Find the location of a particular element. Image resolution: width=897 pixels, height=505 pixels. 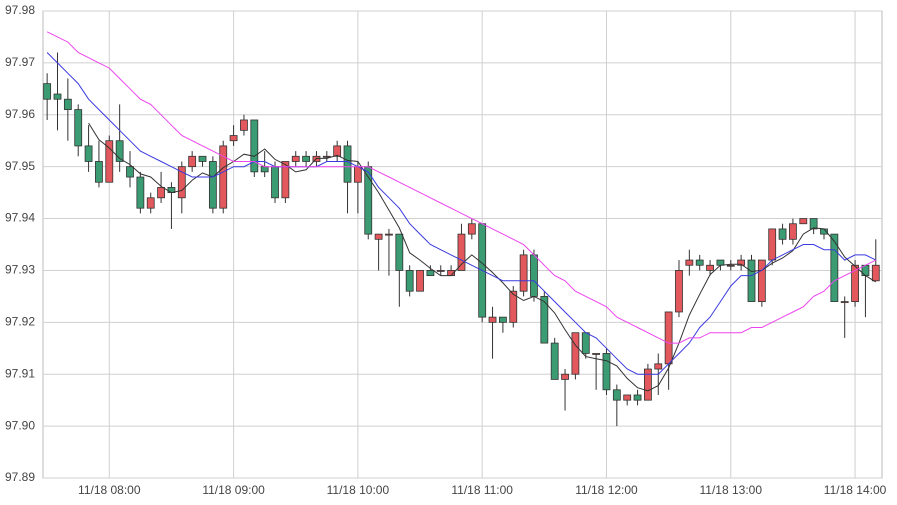

y-tick-label: 97.93 is located at coordinates (20, 270).